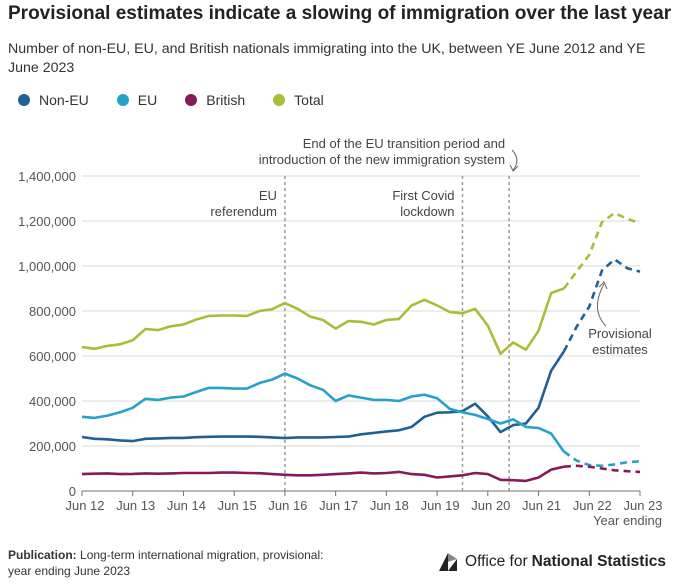 This screenshot has height=584, width=680. I want to click on legend-item-total: Total, so click(298, 100).